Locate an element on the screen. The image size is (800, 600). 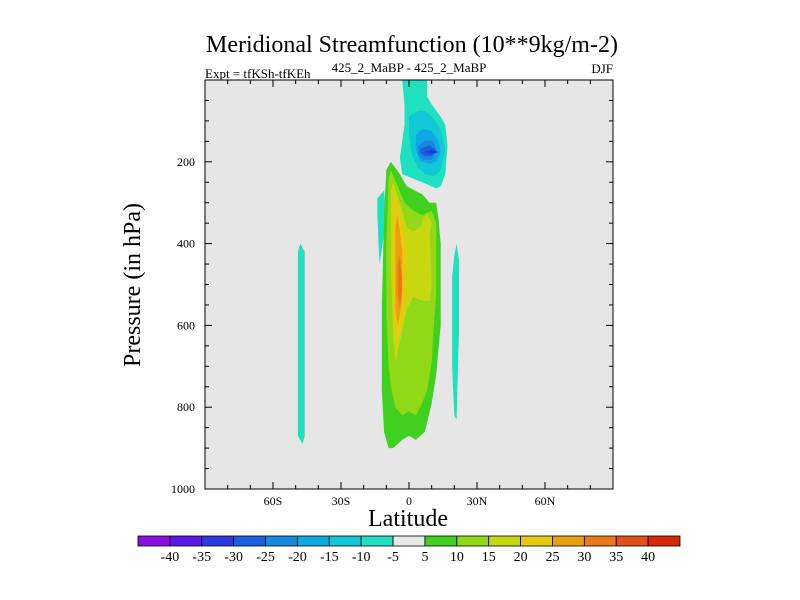
colorbar-label: -20 is located at coordinates (297, 557).